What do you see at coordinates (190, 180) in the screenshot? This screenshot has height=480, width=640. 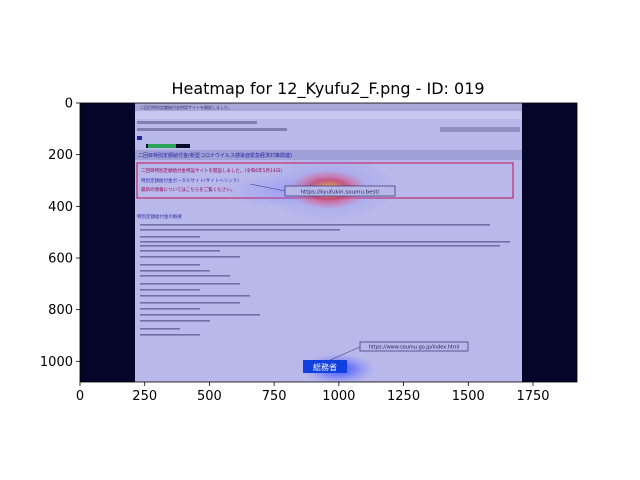 I see `notice-line-2: 特別定額給付金ポータルサイト(サイトへリンク)` at bounding box center [190, 180].